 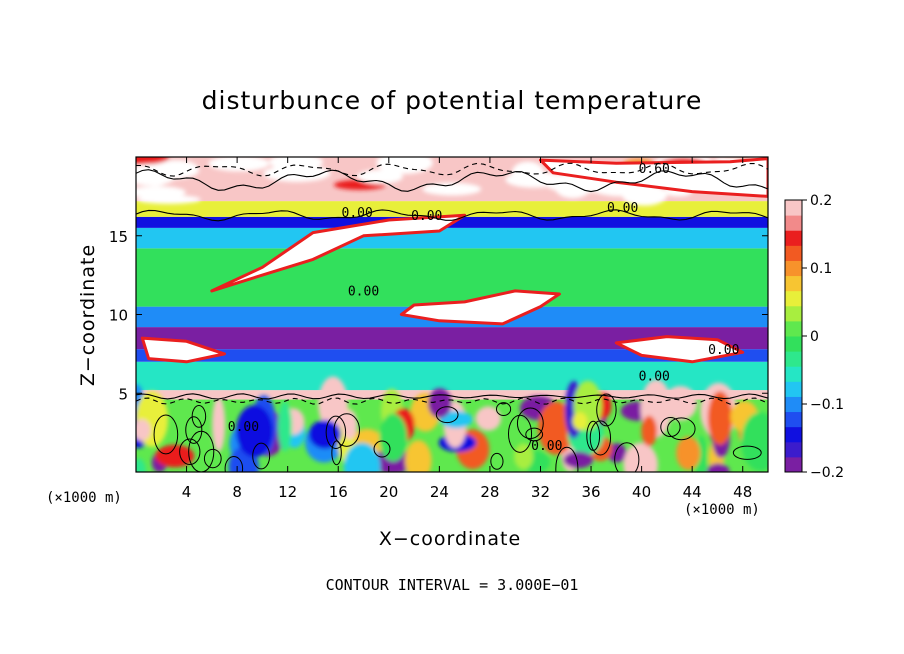 What do you see at coordinates (622, 208) in the screenshot?
I see `contour-label-2: 0.00` at bounding box center [622, 208].